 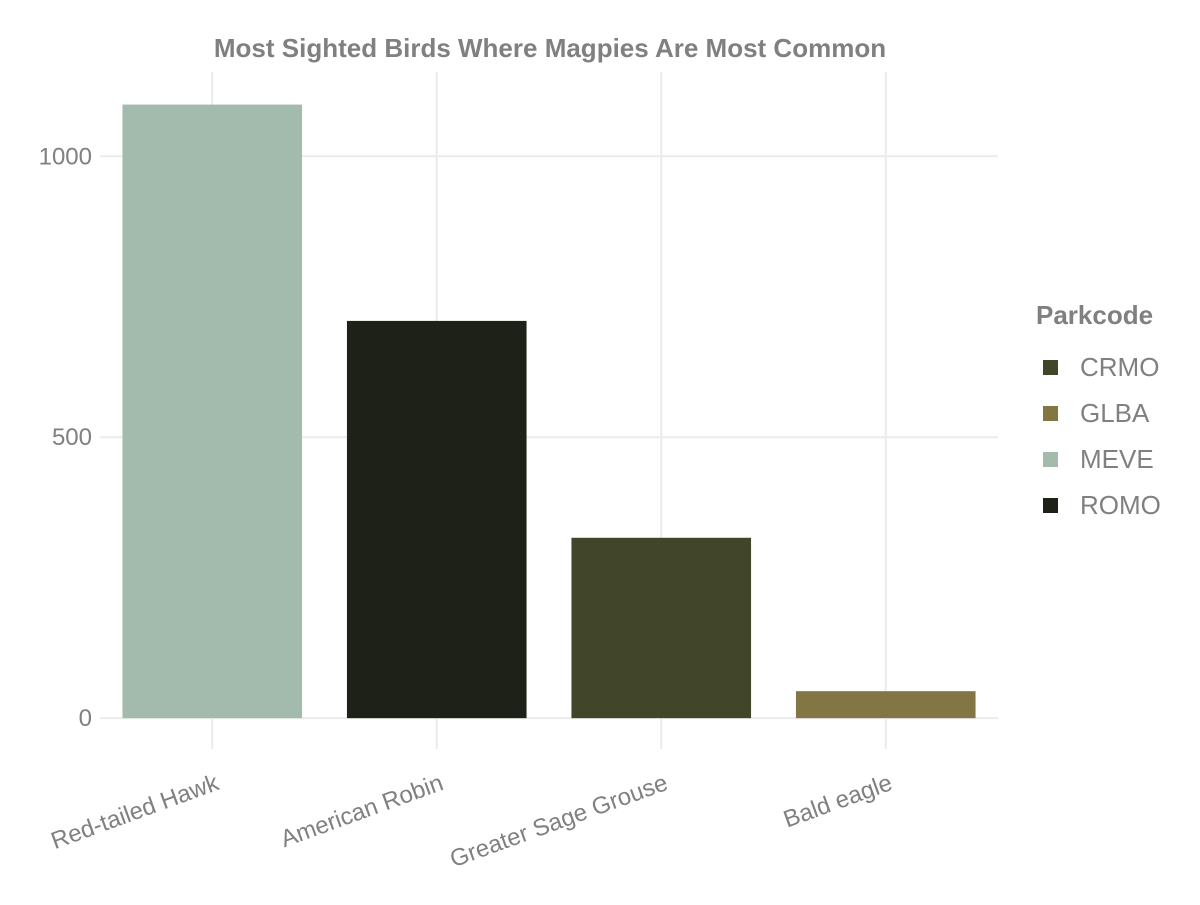 What do you see at coordinates (1094, 315) in the screenshot?
I see `legend-title: Parkcode` at bounding box center [1094, 315].